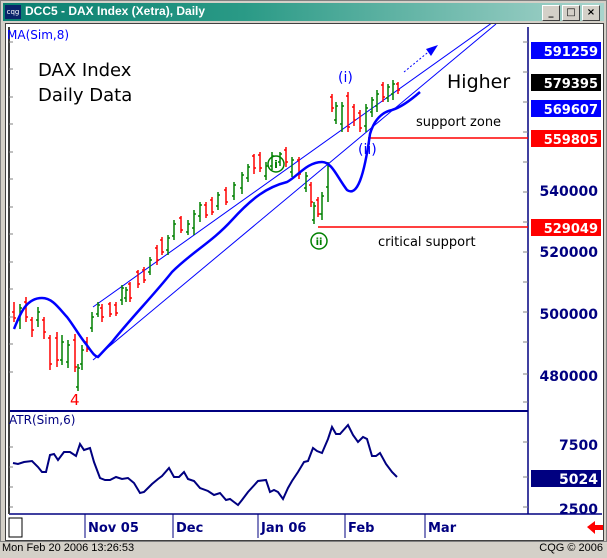 This screenshot has width=607, height=558. I want to click on wave-ii-circle-label: ii, so click(319, 241).